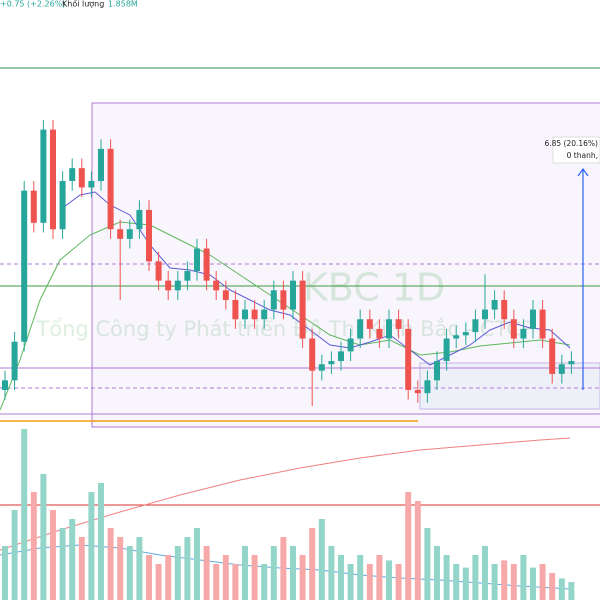  What do you see at coordinates (374, 288) in the screenshot?
I see `watermark-symbol: KBC 1D` at bounding box center [374, 288].